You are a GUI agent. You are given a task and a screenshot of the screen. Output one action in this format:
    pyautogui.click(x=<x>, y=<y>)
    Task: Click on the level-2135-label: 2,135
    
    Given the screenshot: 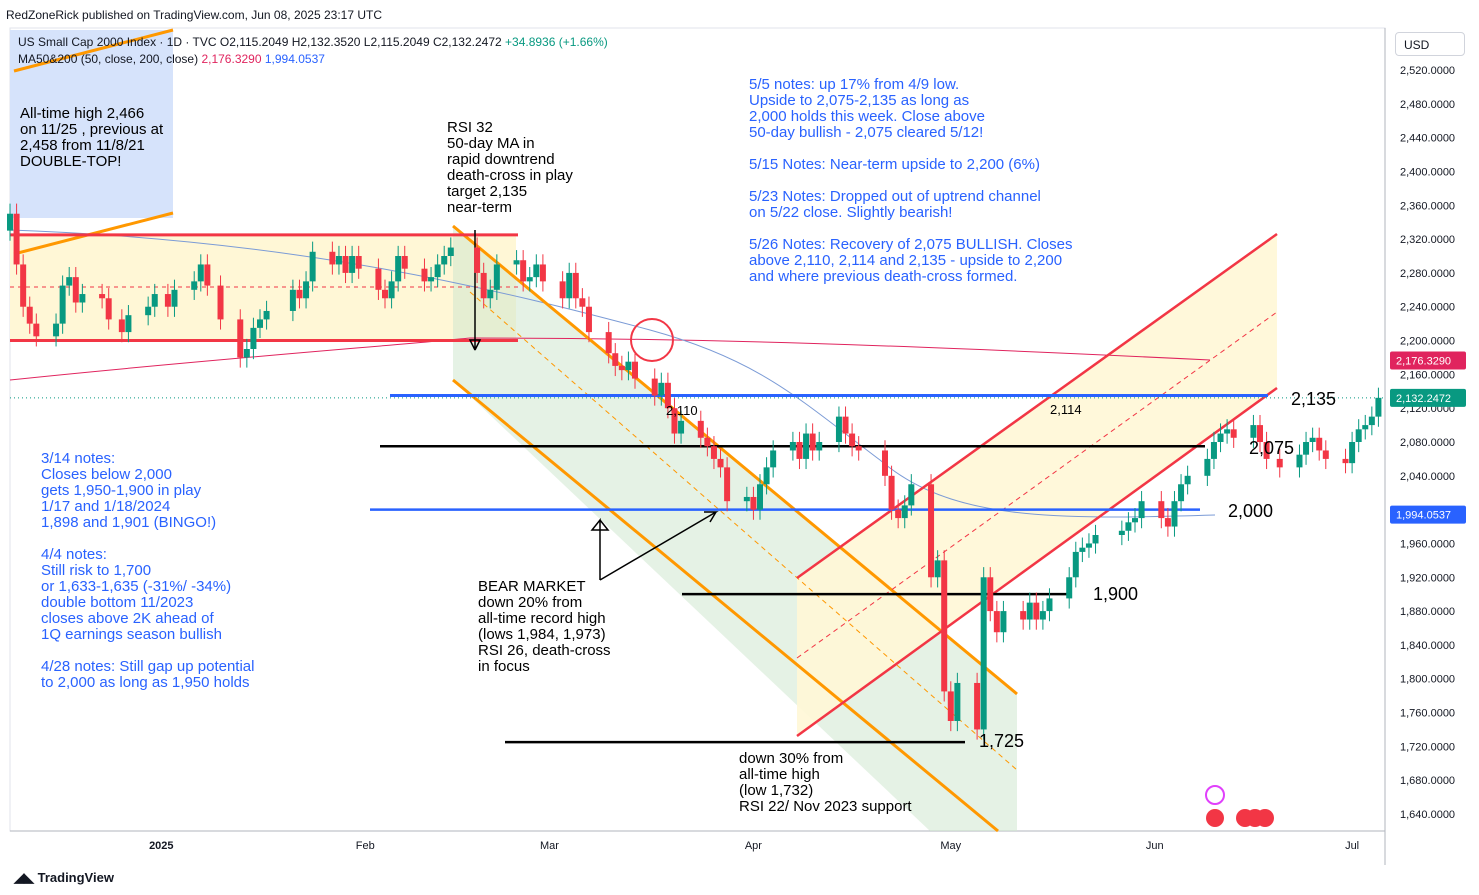 What is the action you would take?
    pyautogui.click(x=1314, y=399)
    